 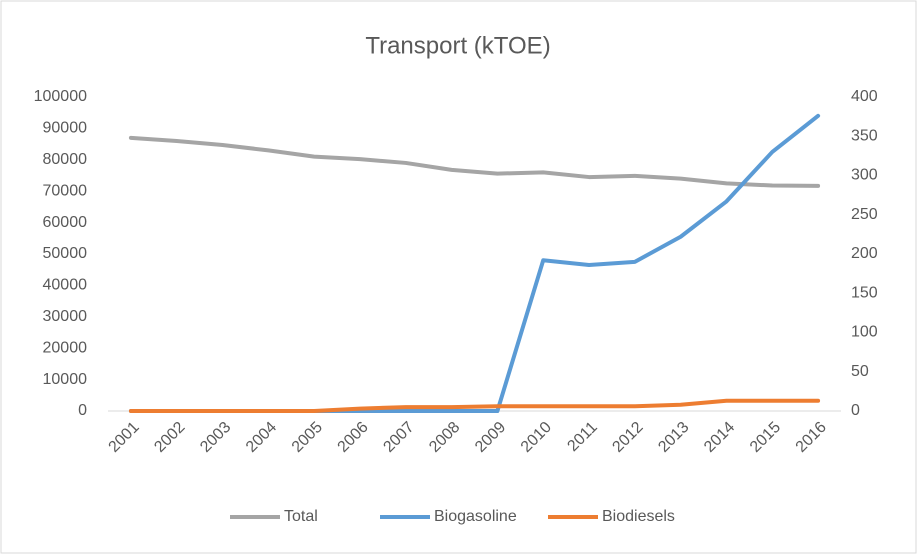 I want to click on y-tick-label: 10000, so click(x=65, y=379).